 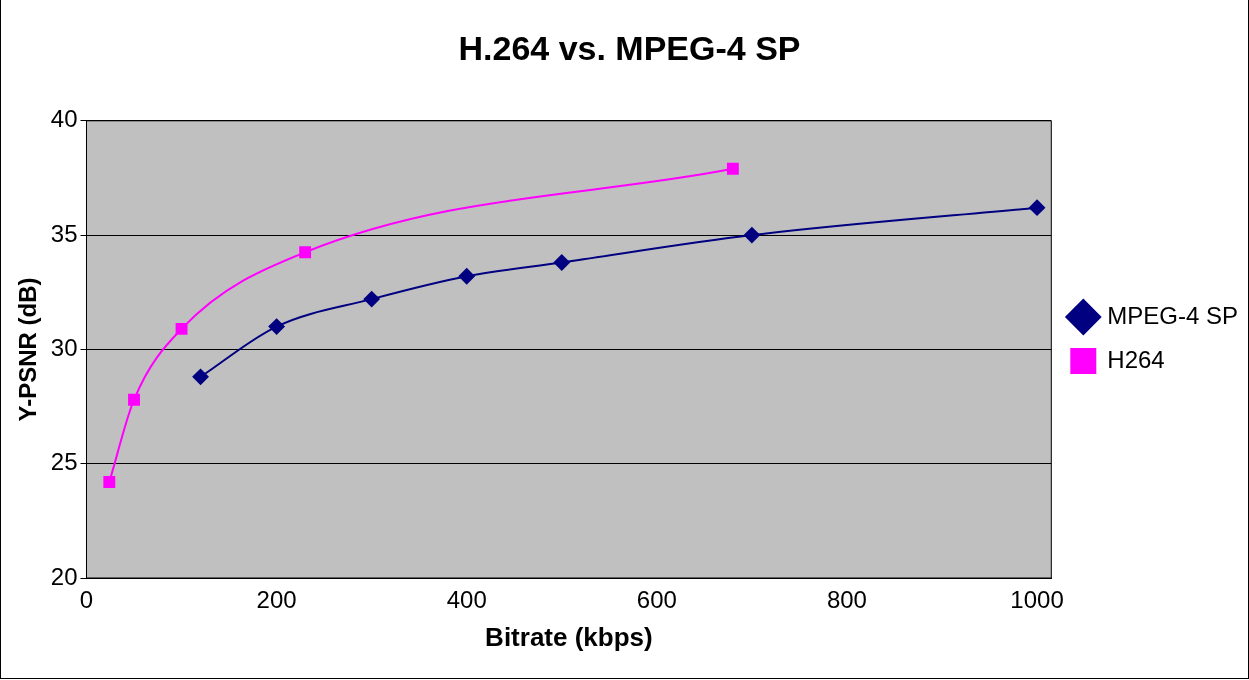 I want to click on y-axis-title: Y-PSNR (dB), so click(x=28, y=349).